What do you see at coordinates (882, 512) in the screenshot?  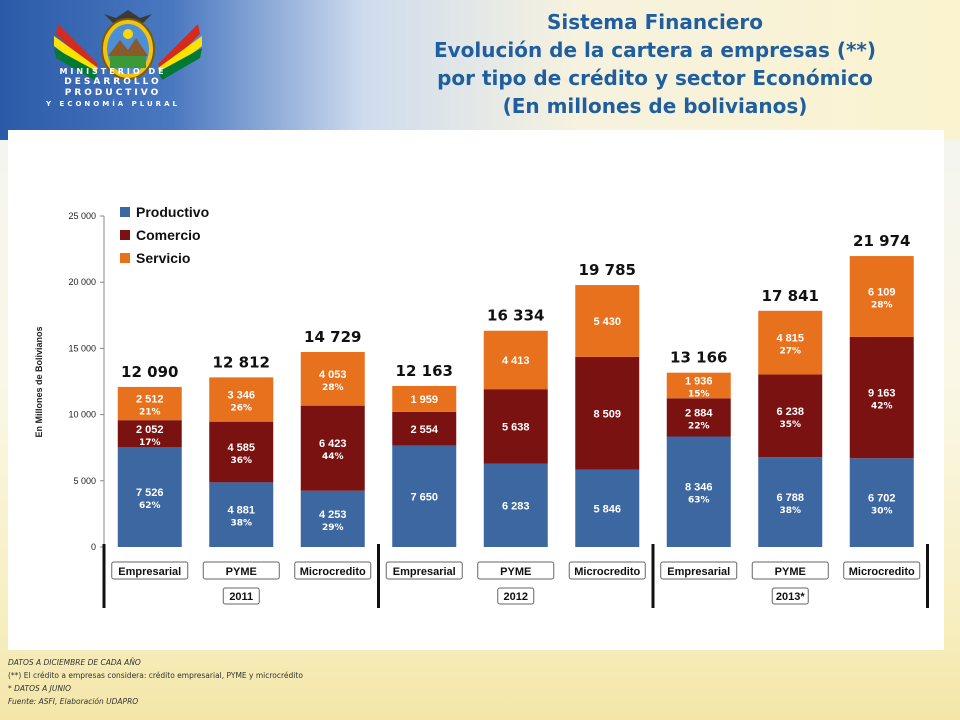 I see `percent-label: 30%` at bounding box center [882, 512].